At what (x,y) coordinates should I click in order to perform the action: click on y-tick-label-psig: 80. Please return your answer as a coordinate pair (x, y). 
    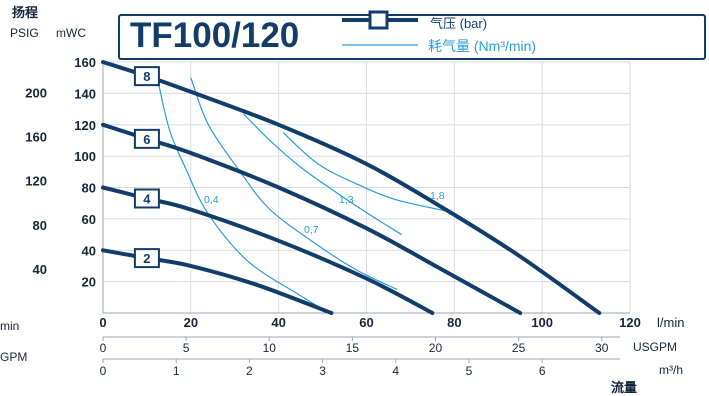
    Looking at the image, I should click on (40, 225).